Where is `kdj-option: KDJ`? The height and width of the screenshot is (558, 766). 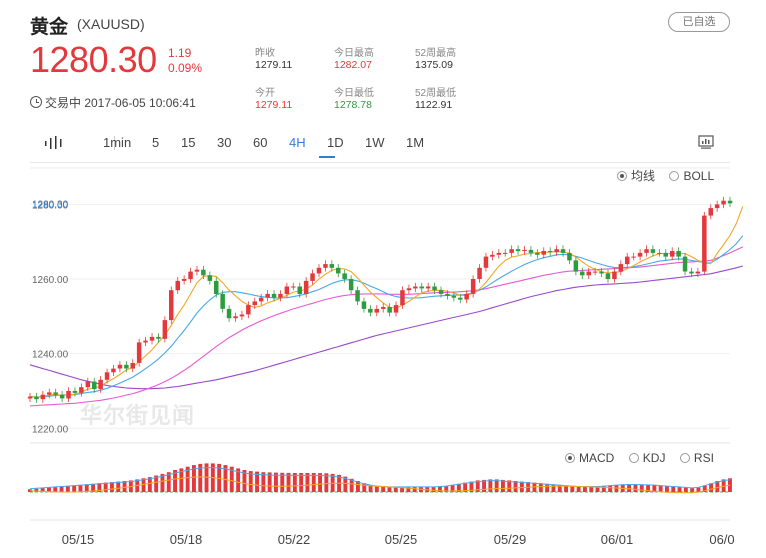
kdj-option: KDJ is located at coordinates (646, 458).